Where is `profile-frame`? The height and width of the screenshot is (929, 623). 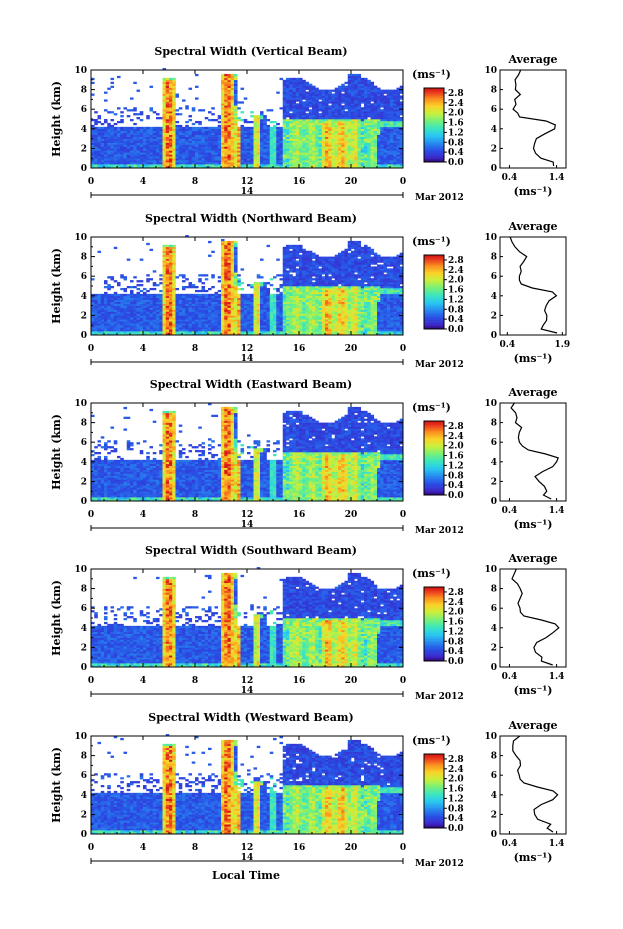 profile-frame is located at coordinates (533, 452).